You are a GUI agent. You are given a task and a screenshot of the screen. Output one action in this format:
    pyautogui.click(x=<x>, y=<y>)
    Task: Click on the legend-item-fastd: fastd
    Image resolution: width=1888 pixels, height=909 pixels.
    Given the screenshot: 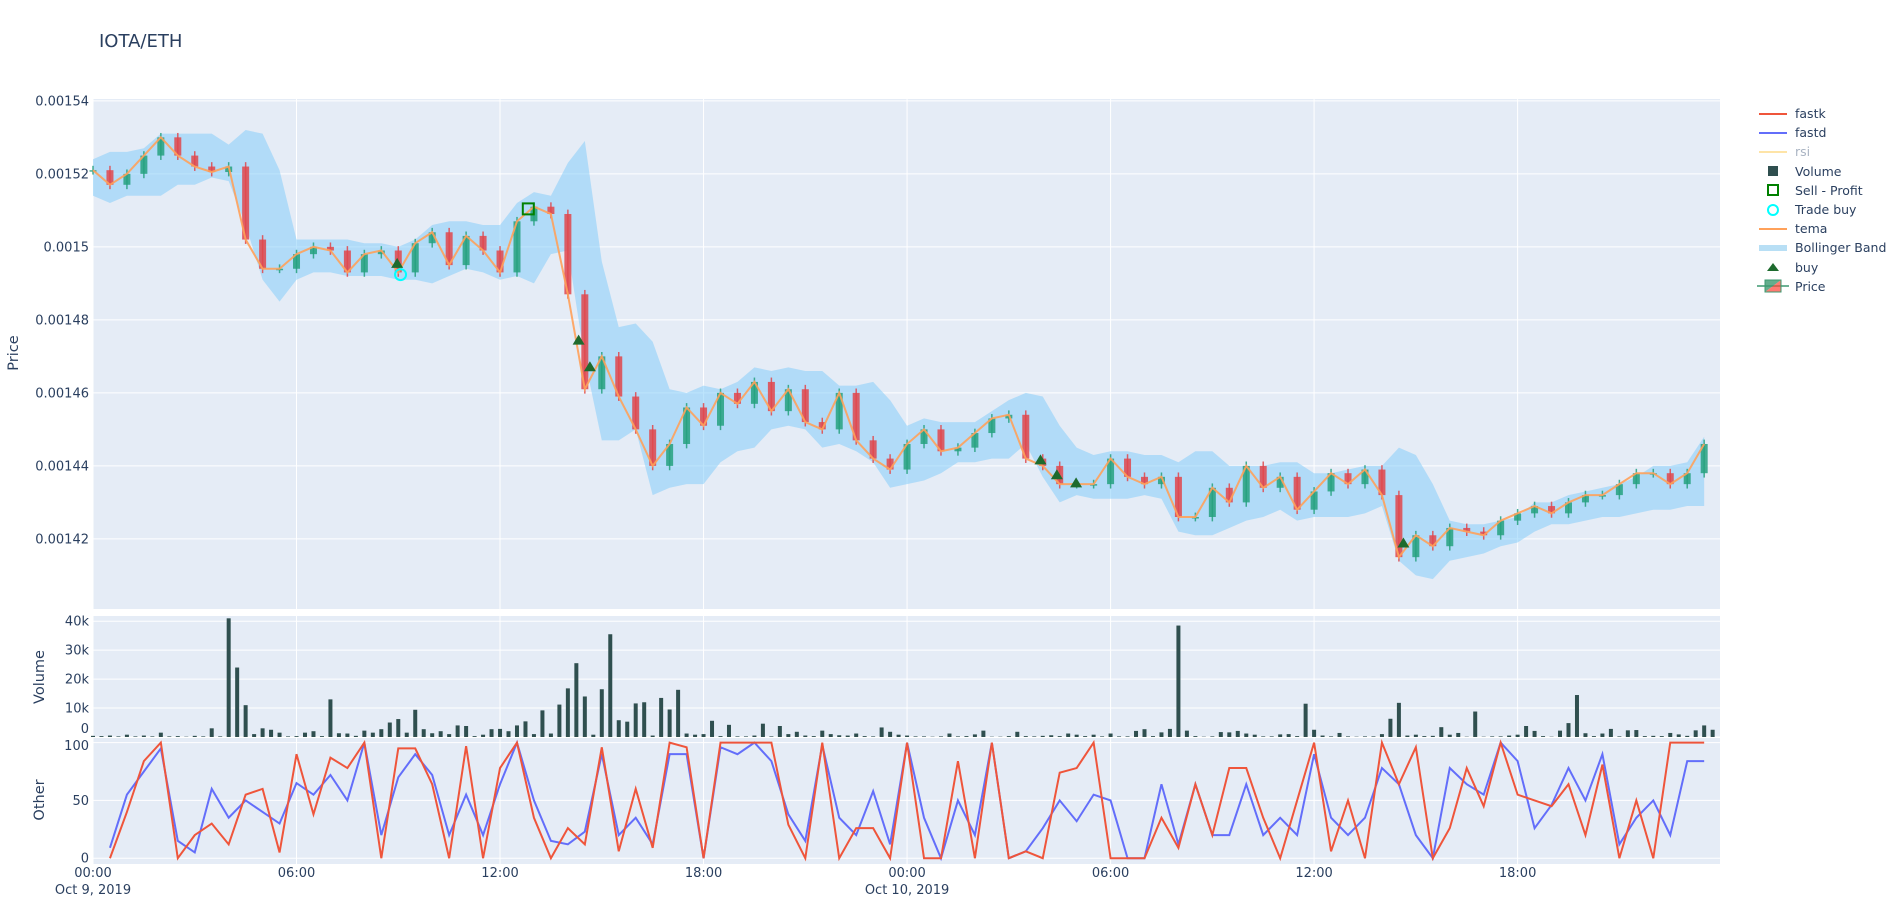 What is the action you would take?
    pyautogui.click(x=1820, y=132)
    